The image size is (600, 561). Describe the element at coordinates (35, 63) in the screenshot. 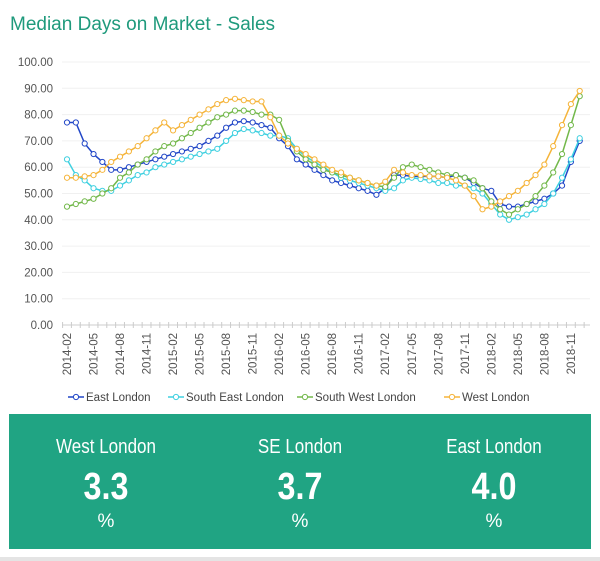

I see `y-tick-label: 100.00` at that location.